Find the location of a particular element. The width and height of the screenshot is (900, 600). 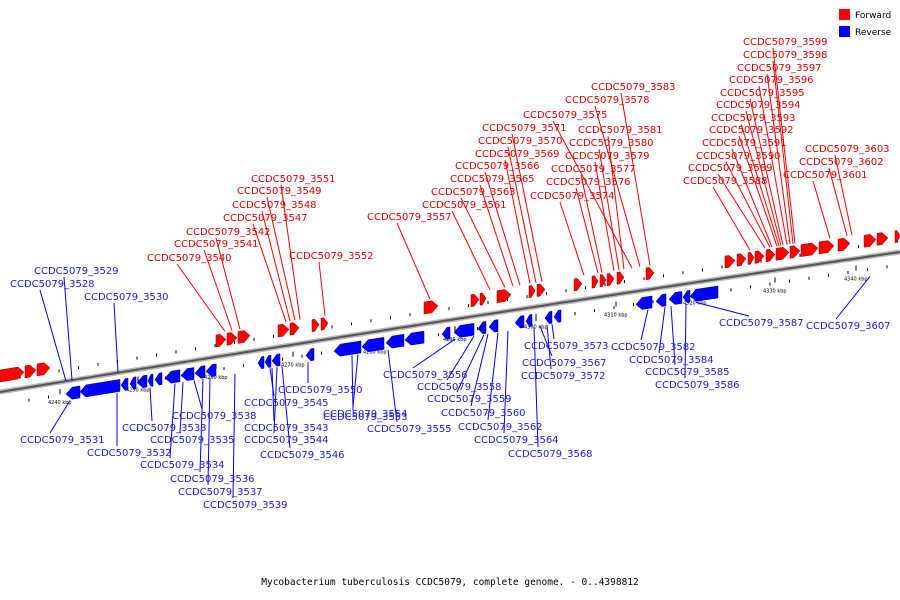

reverse-gene-label: CCDC5079_3533 is located at coordinates (164, 428).